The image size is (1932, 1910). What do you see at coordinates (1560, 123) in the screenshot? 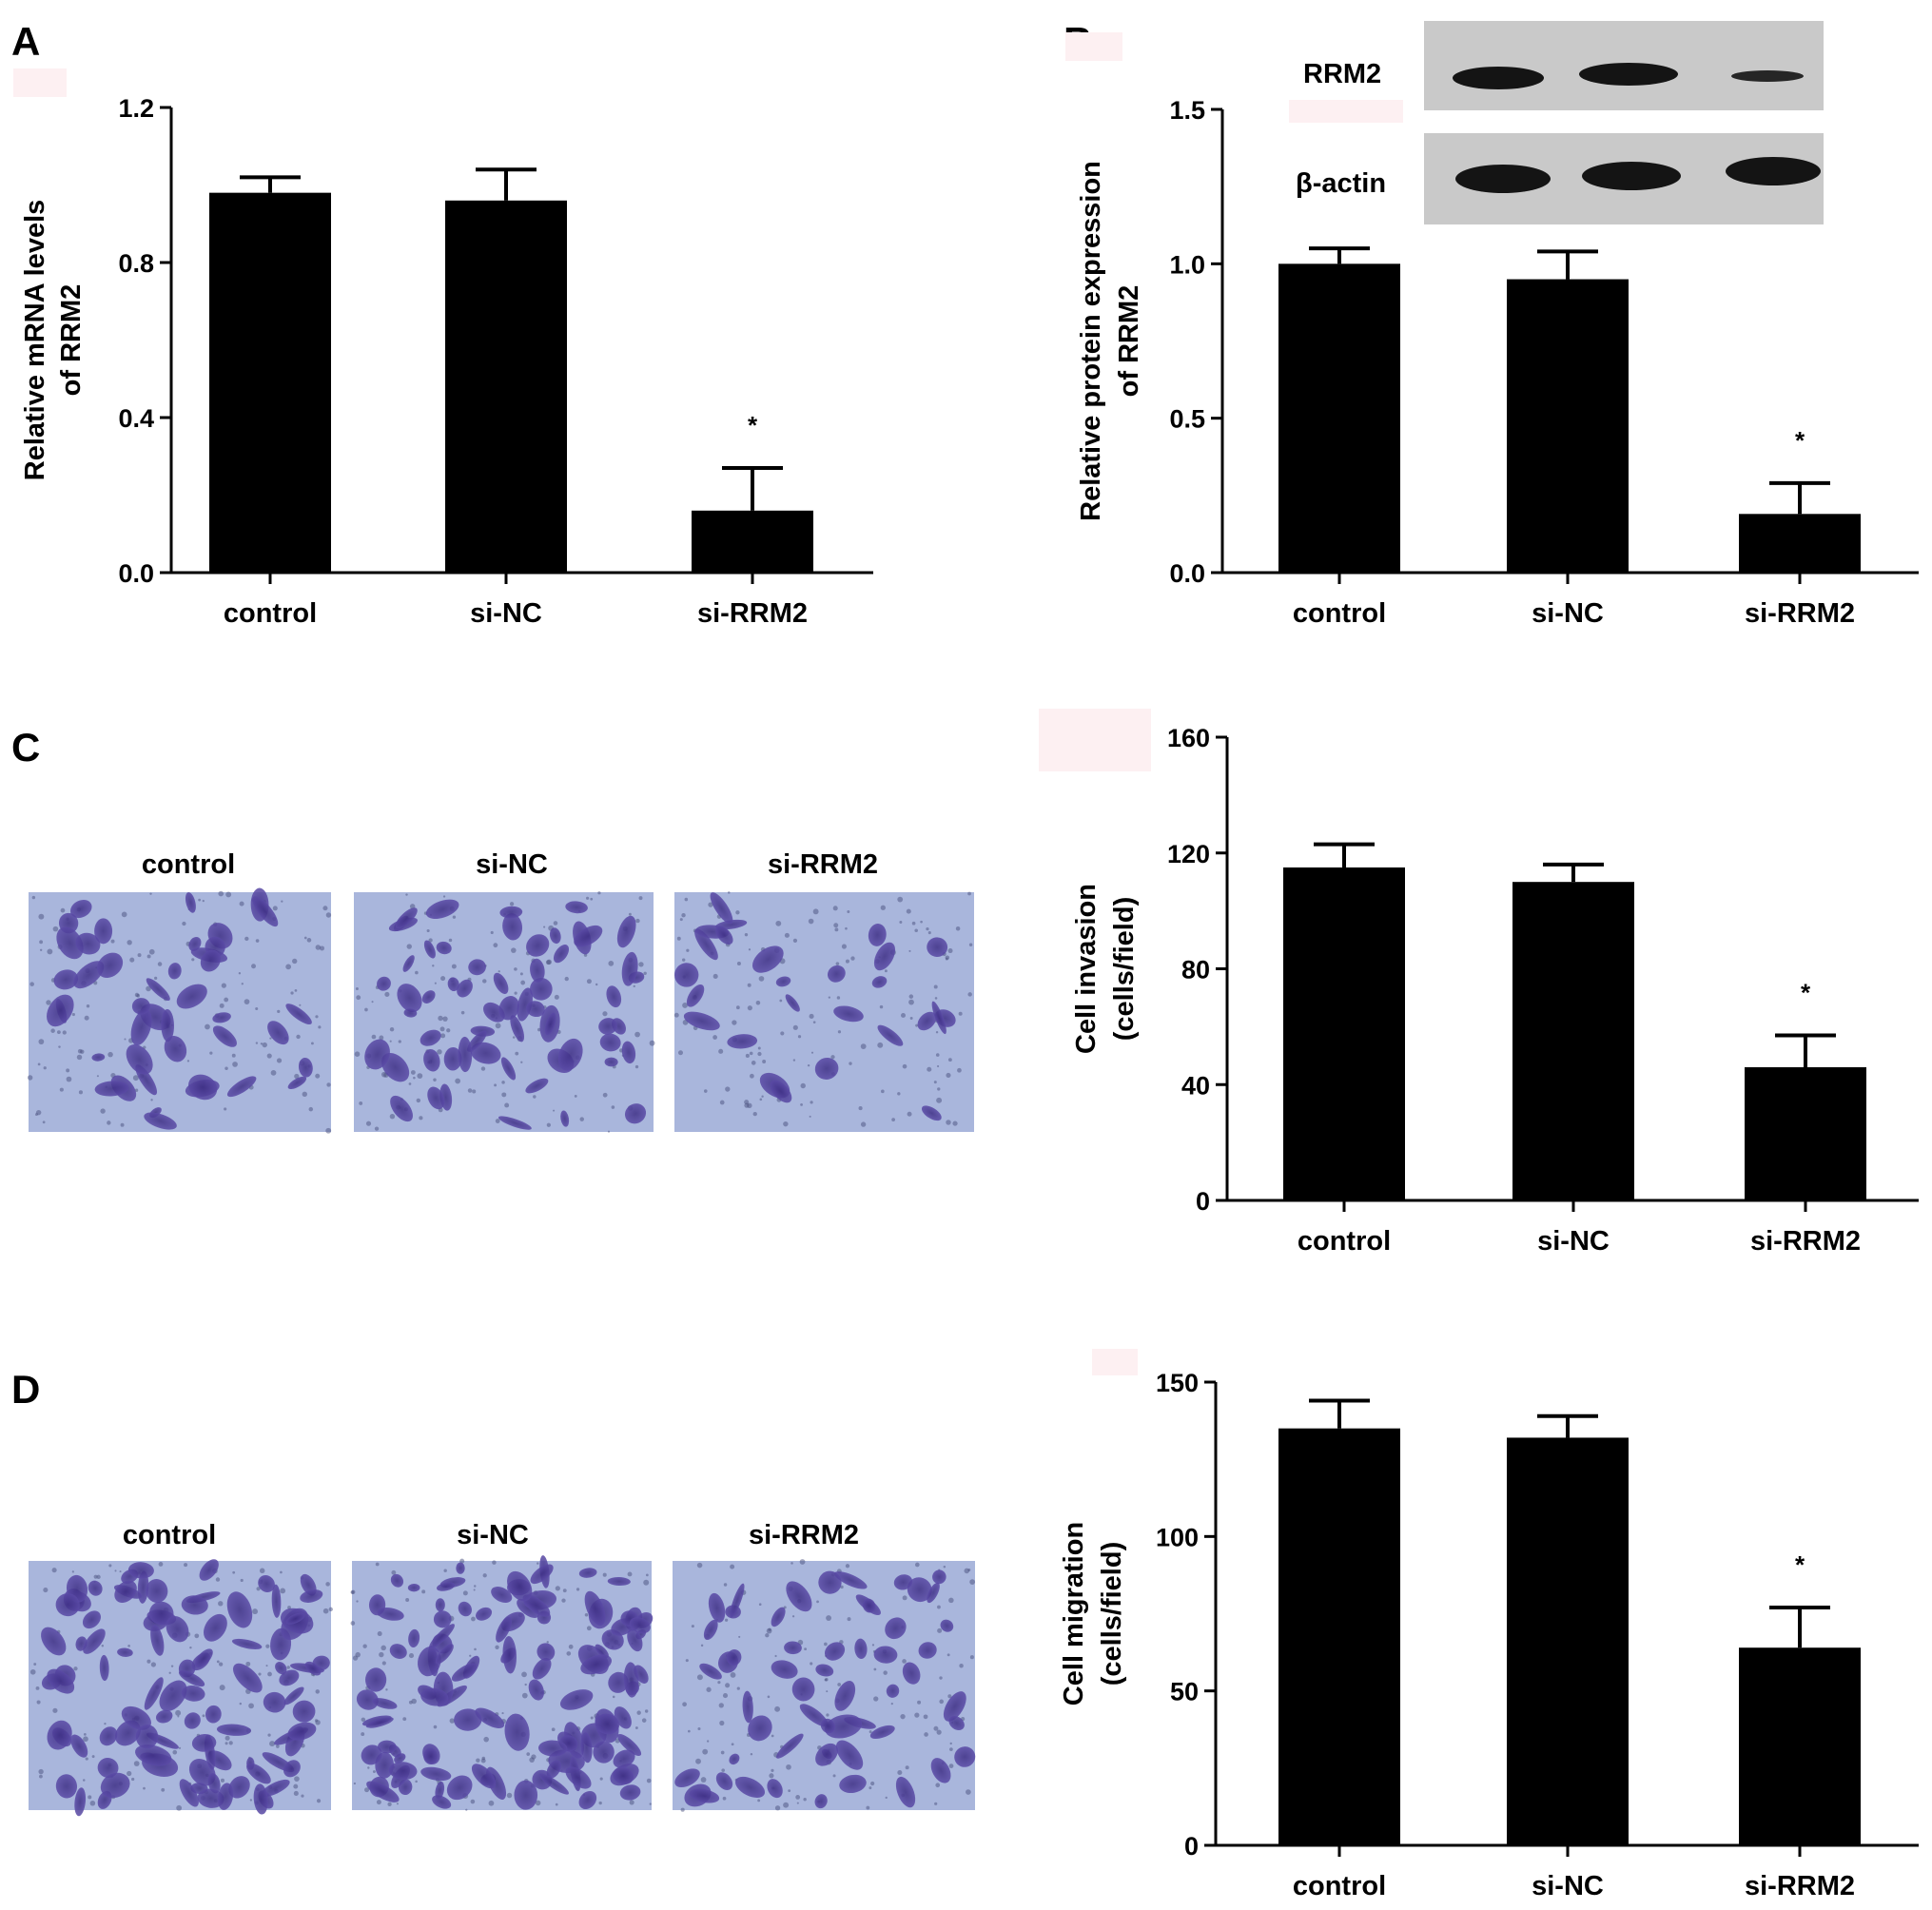
I see `western-blot: RRM2 β-actin` at bounding box center [1560, 123].